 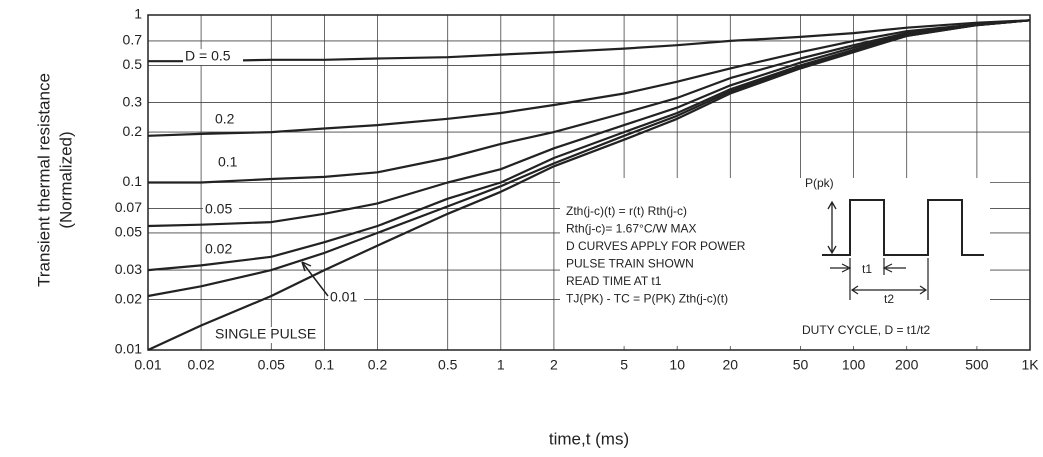 I want to click on x-tick-label: 0.1, so click(x=325, y=365).